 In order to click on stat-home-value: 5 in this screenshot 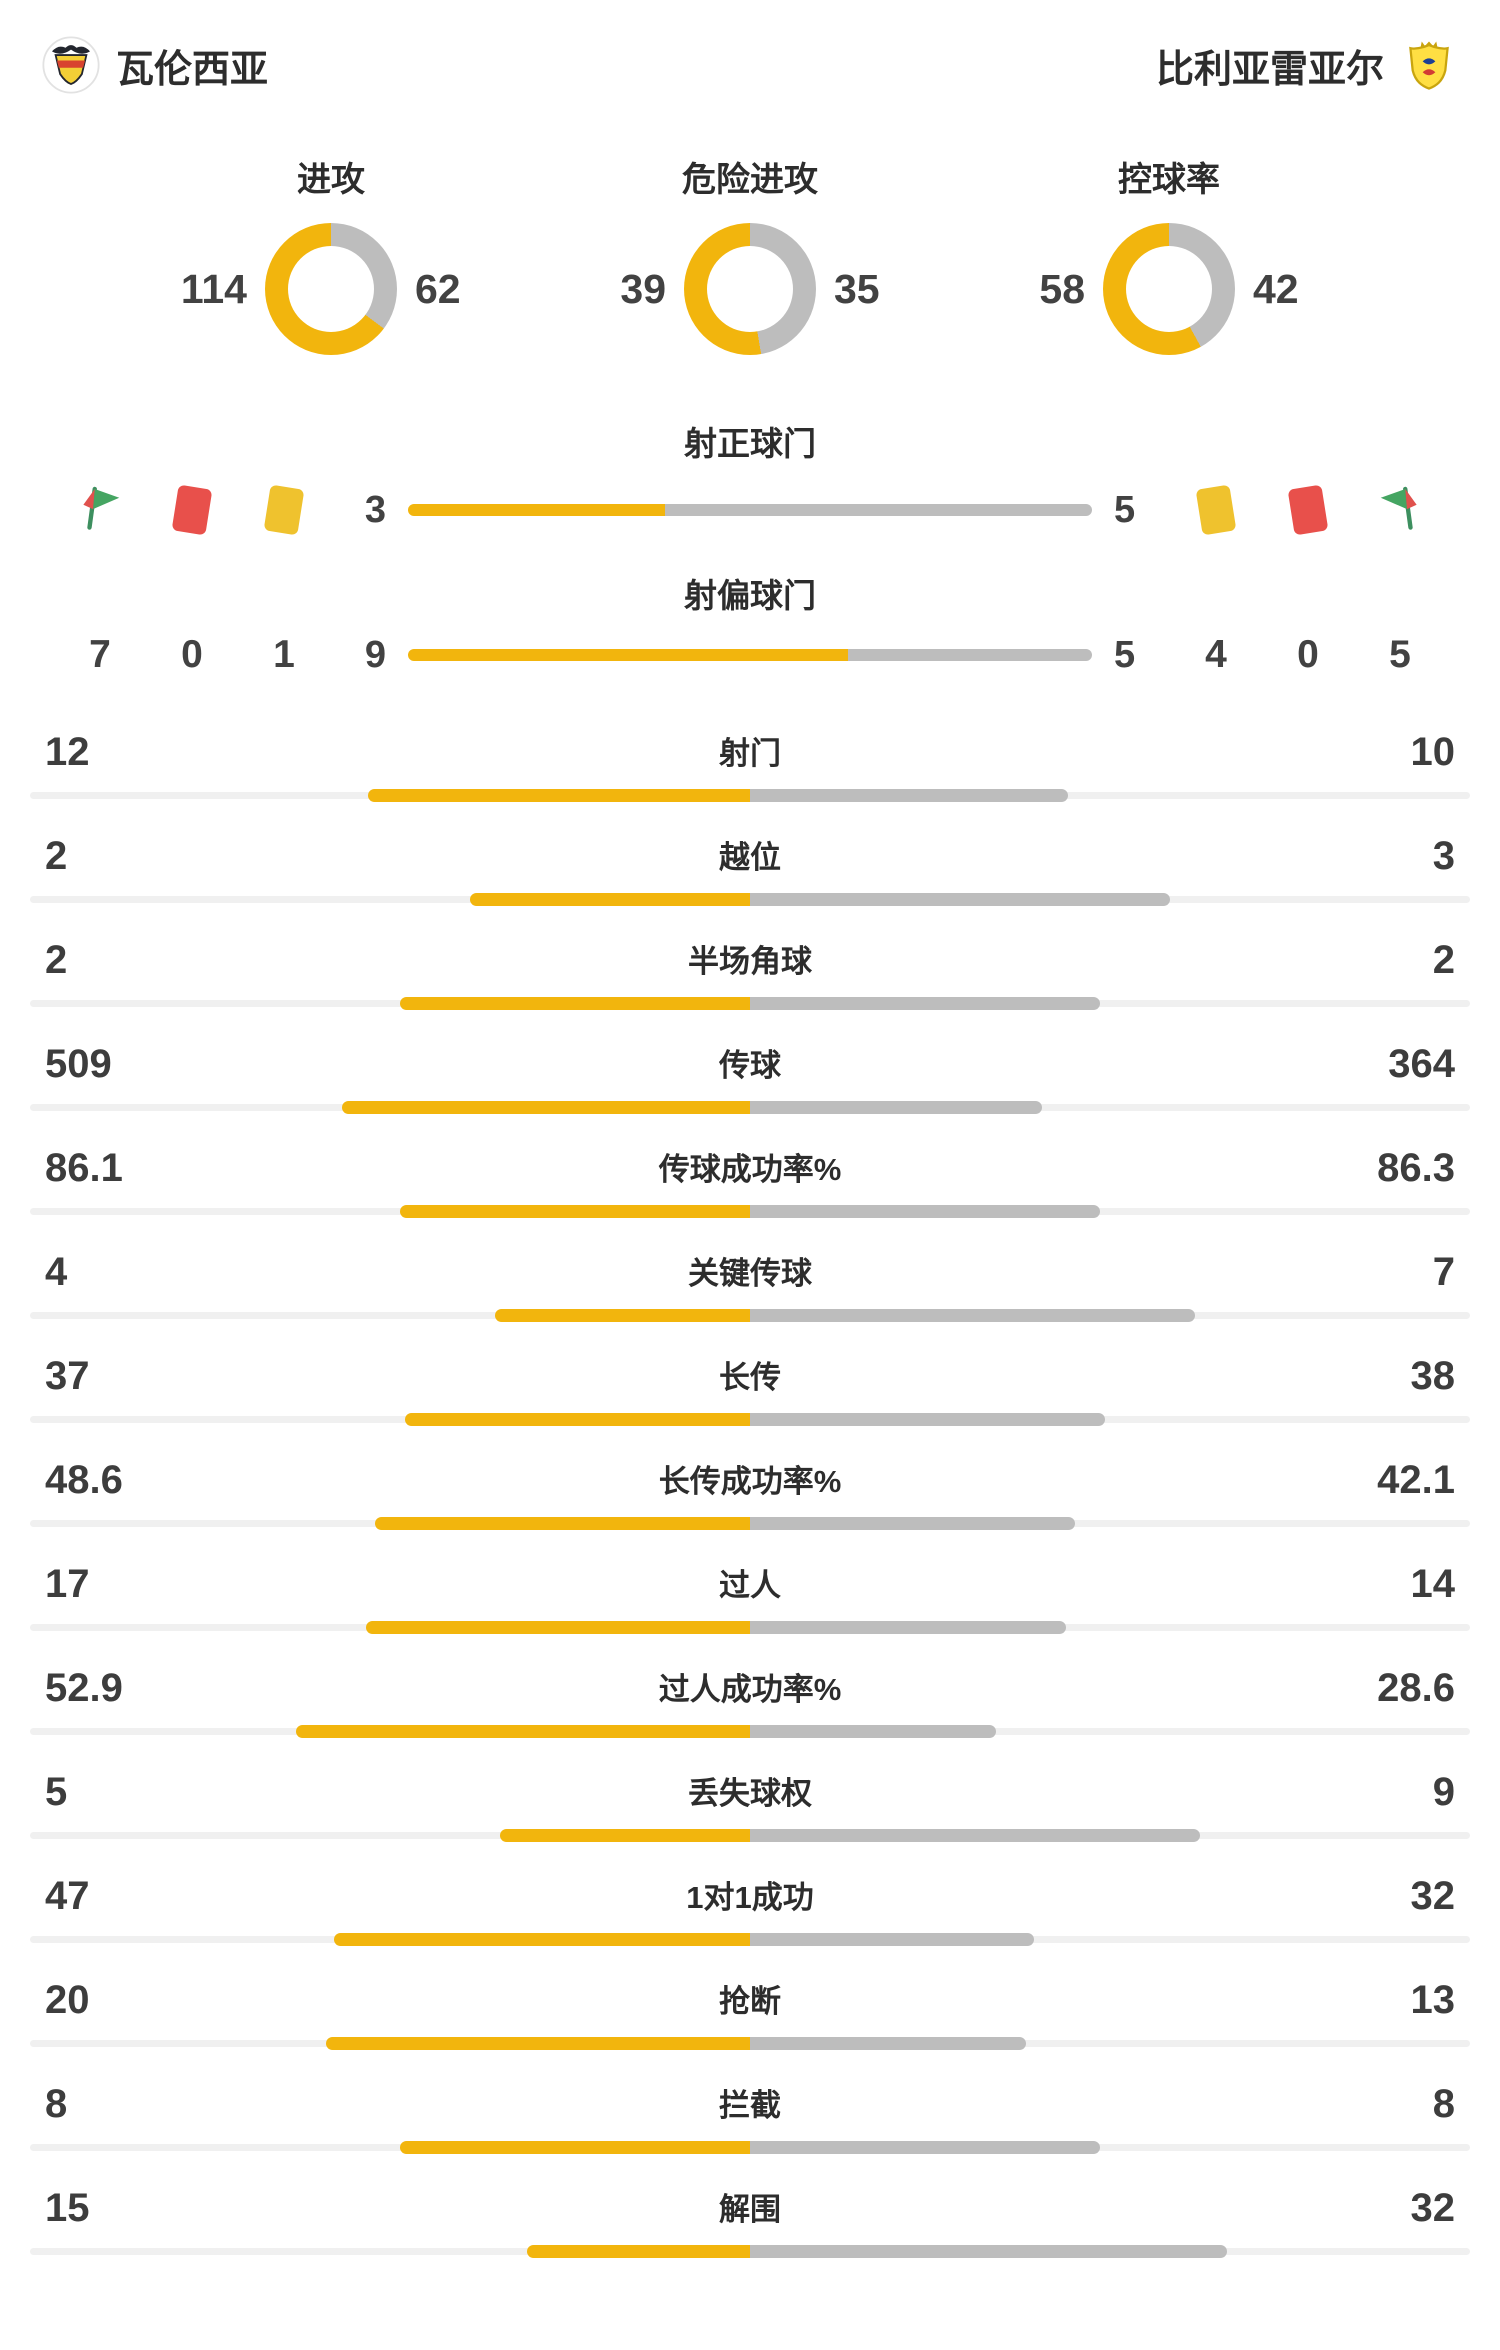, I will do `click(56, 1792)`.